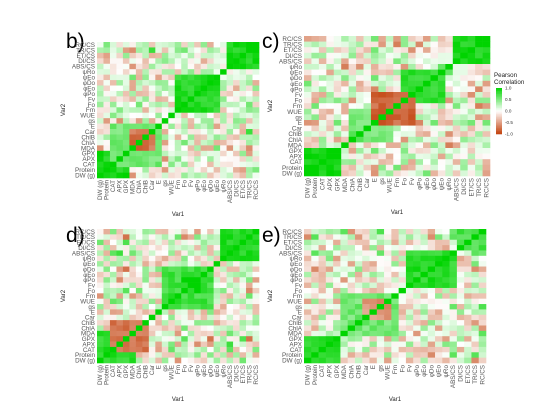 The height and width of the screenshot is (406, 550). What do you see at coordinates (159, 367) in the screenshot?
I see `x-tick-label: E` at bounding box center [159, 367].